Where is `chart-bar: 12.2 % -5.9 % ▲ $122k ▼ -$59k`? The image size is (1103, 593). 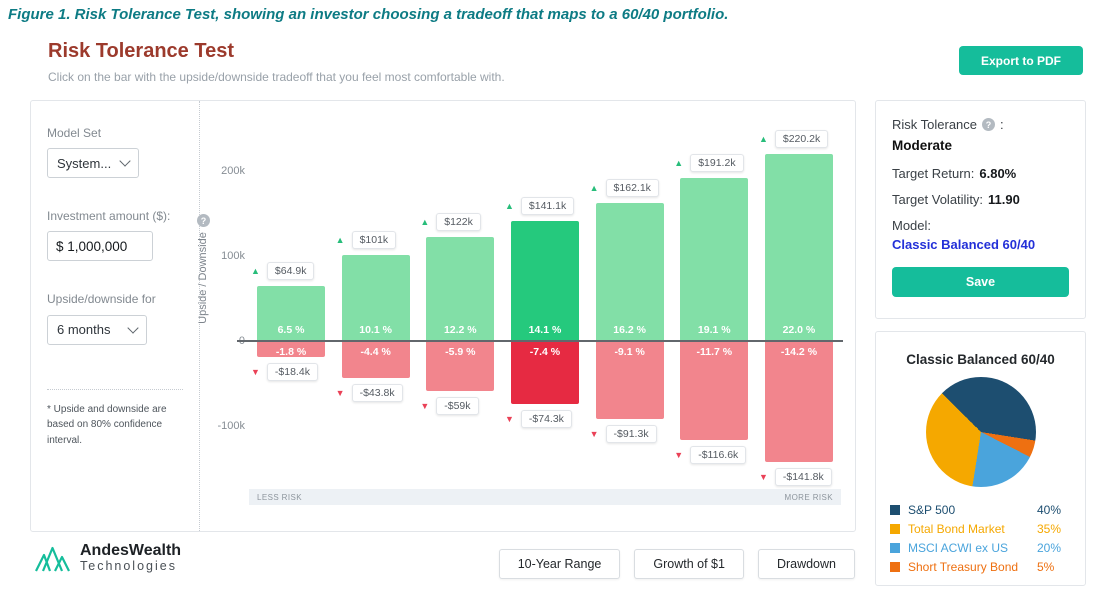
chart-bar: 12.2 % -5.9 % ▲ $122k ▼ -$59k is located at coordinates (457, 318).